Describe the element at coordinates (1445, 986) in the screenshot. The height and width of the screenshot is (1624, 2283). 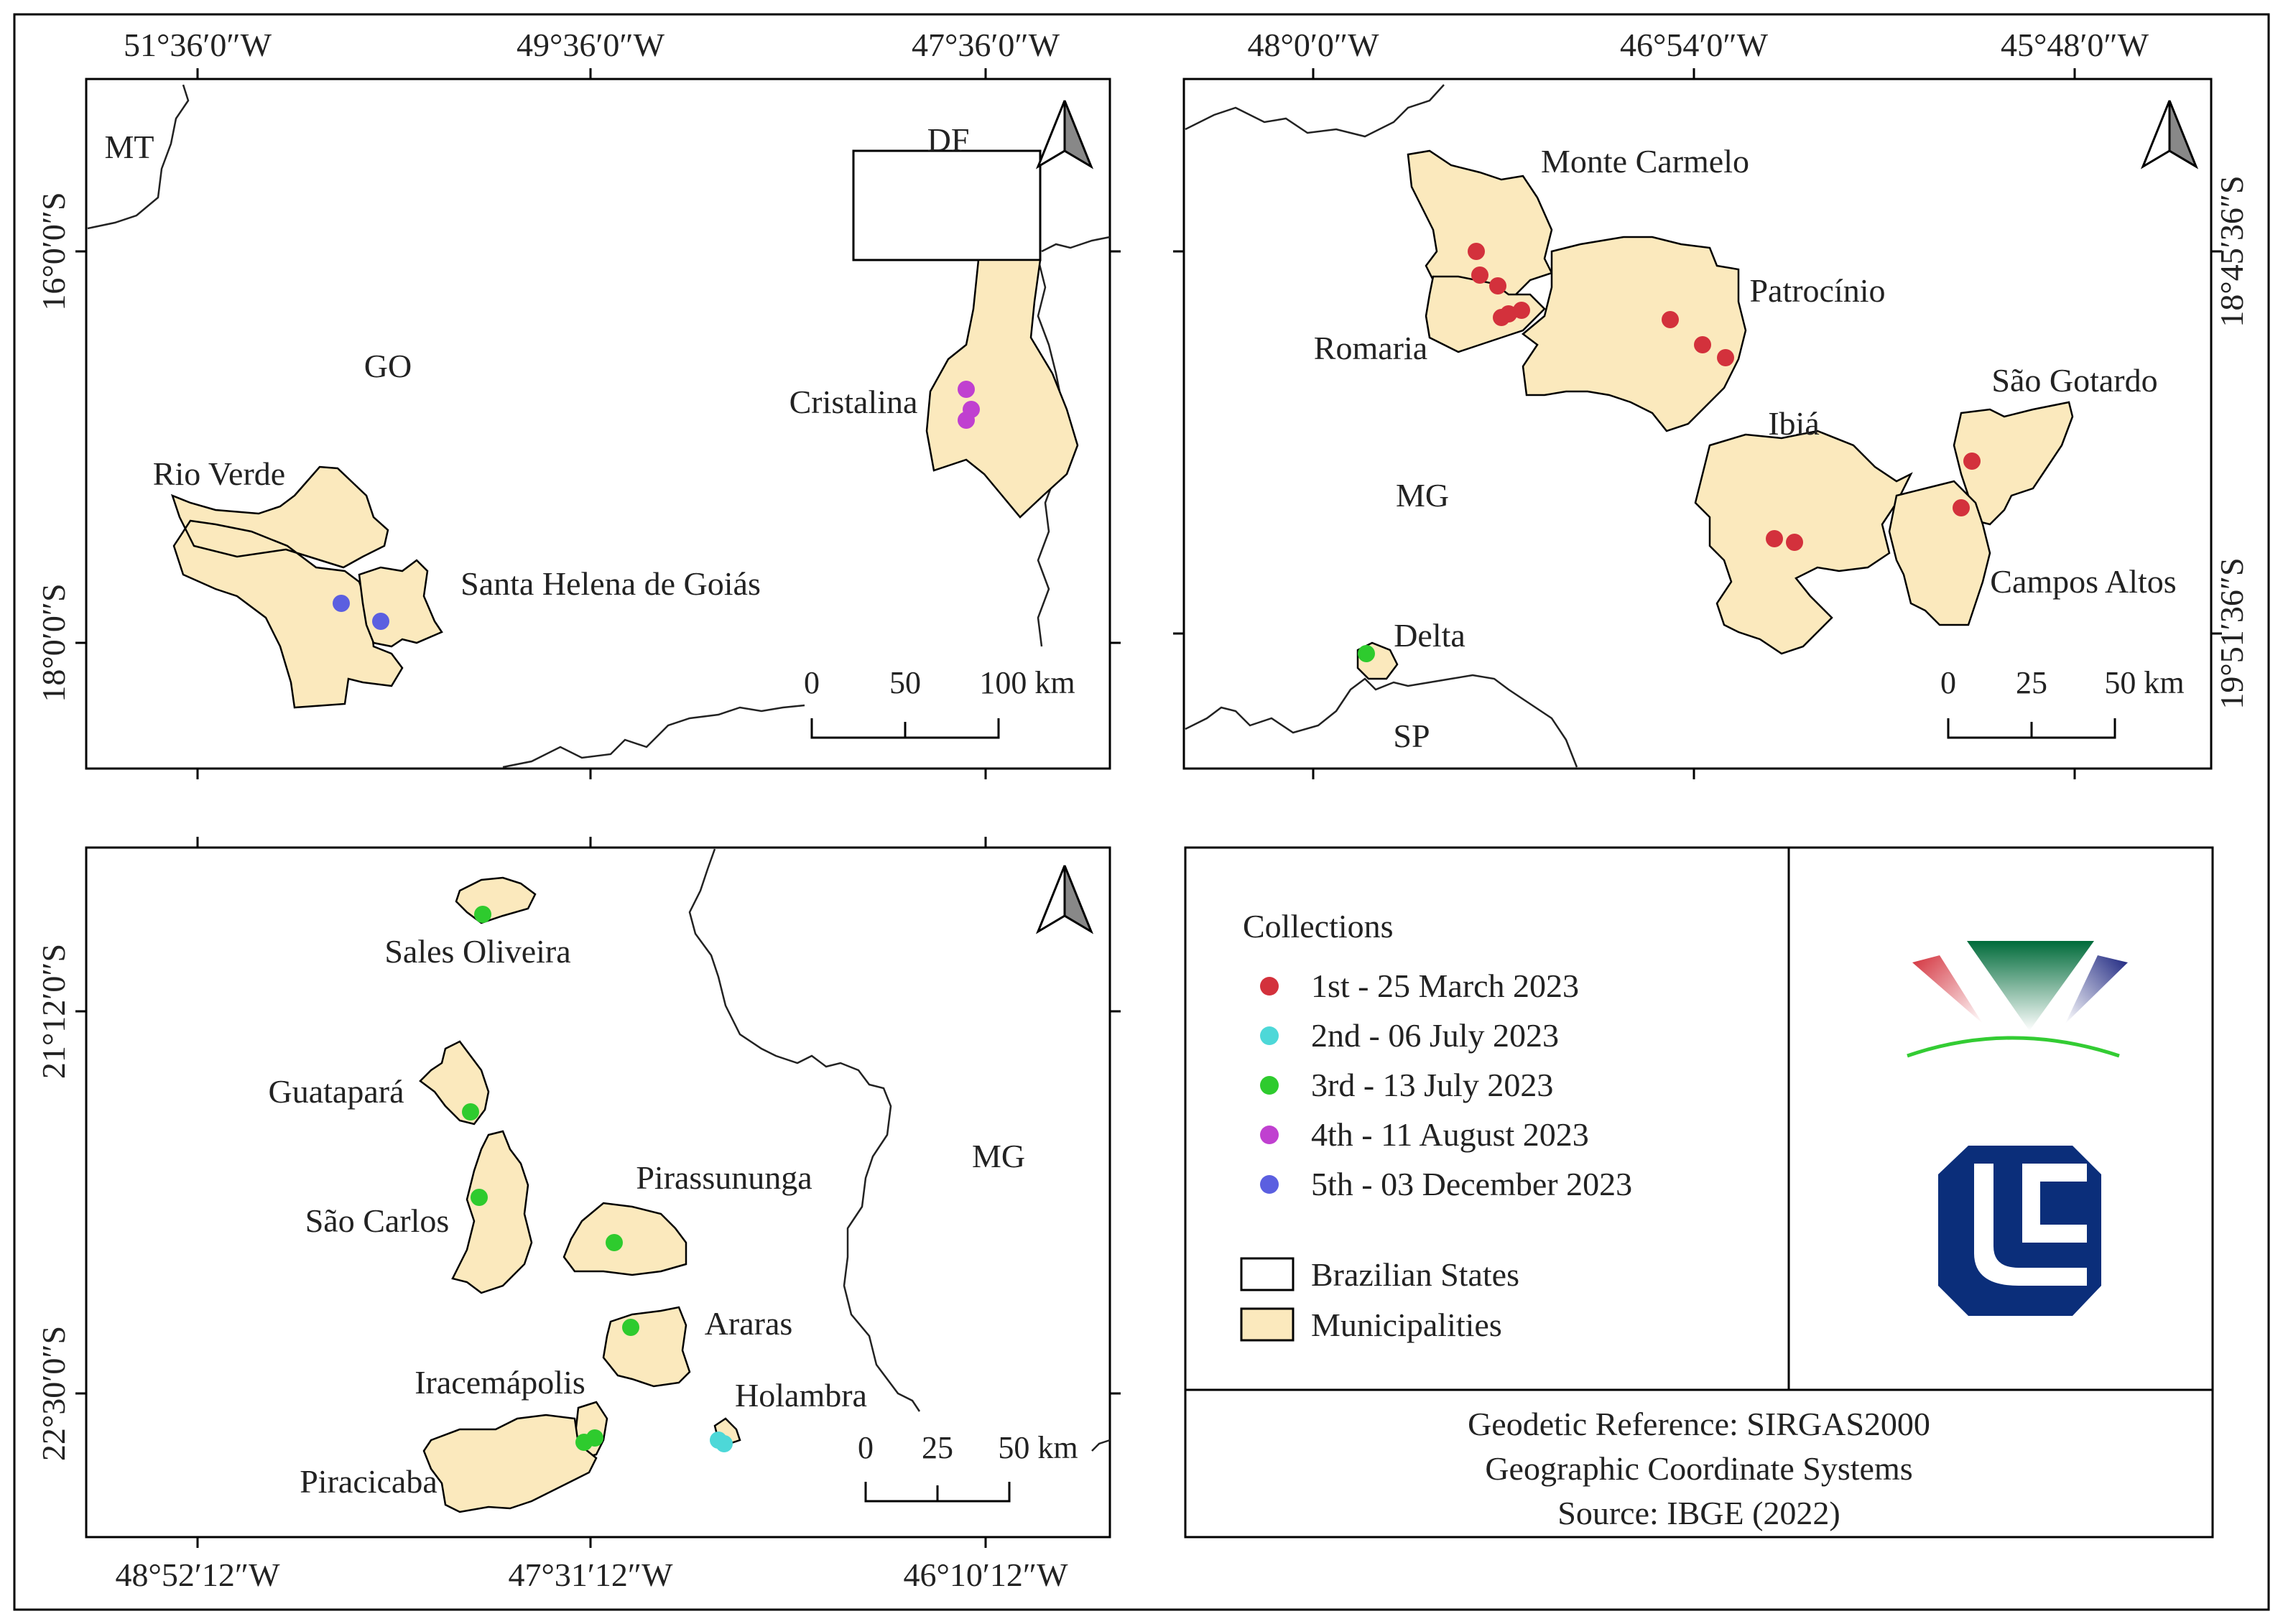
I see `legend-label: 1st - 25 March 2023` at that location.